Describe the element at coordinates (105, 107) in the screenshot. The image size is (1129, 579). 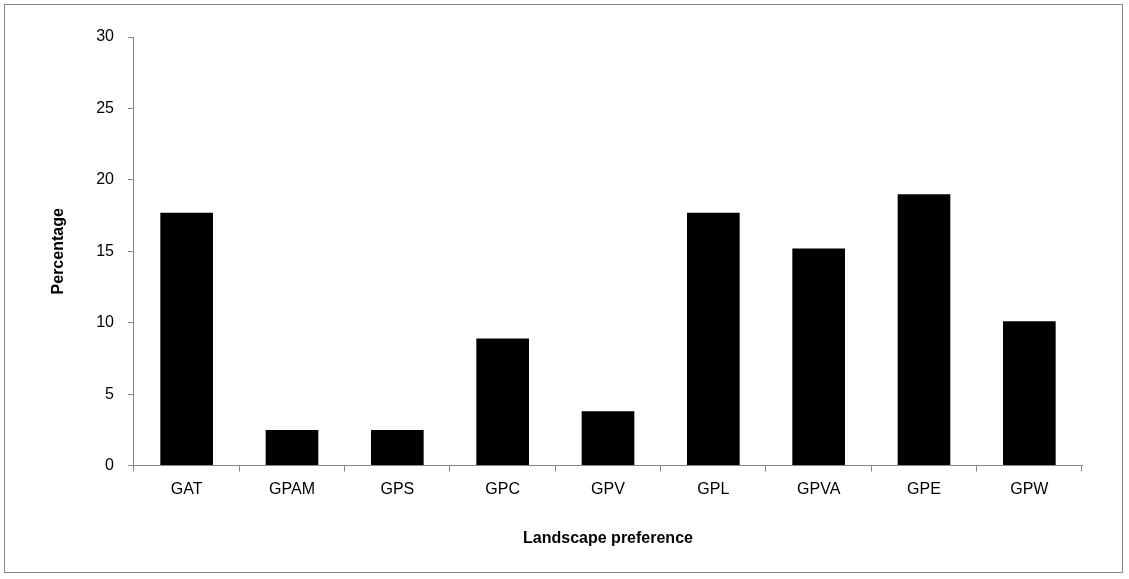
I see `y-tick-label: 25` at that location.